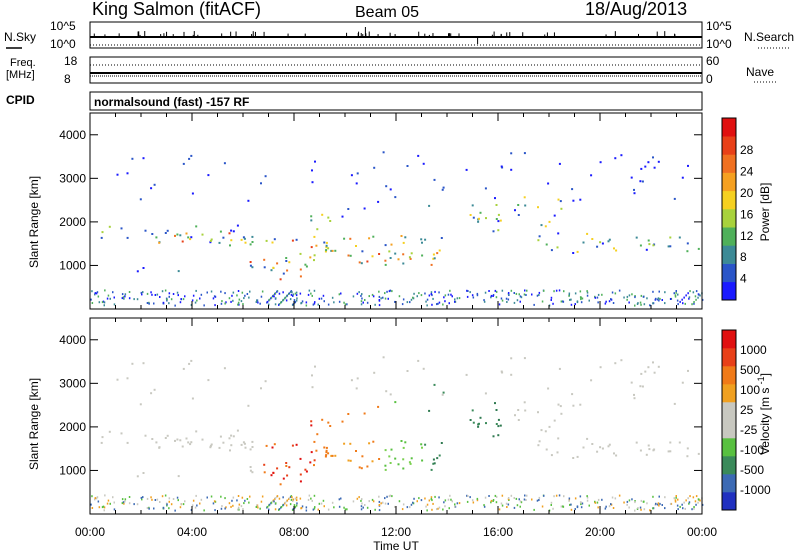  What do you see at coordinates (72, 470) in the screenshot?
I see `ytick-label: 1000` at bounding box center [72, 470].